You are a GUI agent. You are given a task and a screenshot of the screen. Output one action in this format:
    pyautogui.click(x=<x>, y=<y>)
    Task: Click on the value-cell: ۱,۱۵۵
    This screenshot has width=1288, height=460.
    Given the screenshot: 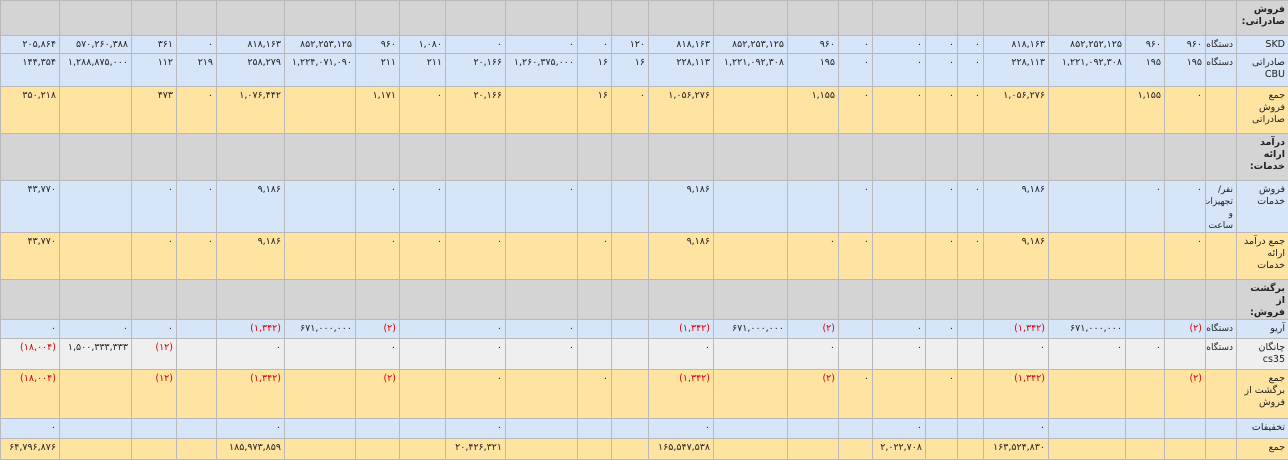 What is the action you would take?
    pyautogui.click(x=813, y=110)
    